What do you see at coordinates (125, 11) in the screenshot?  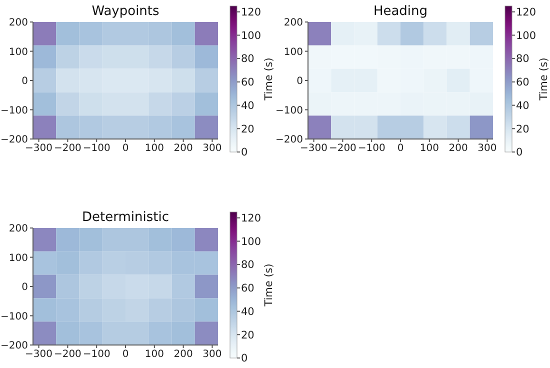 I see `chart-title: Waypoints` at bounding box center [125, 11].